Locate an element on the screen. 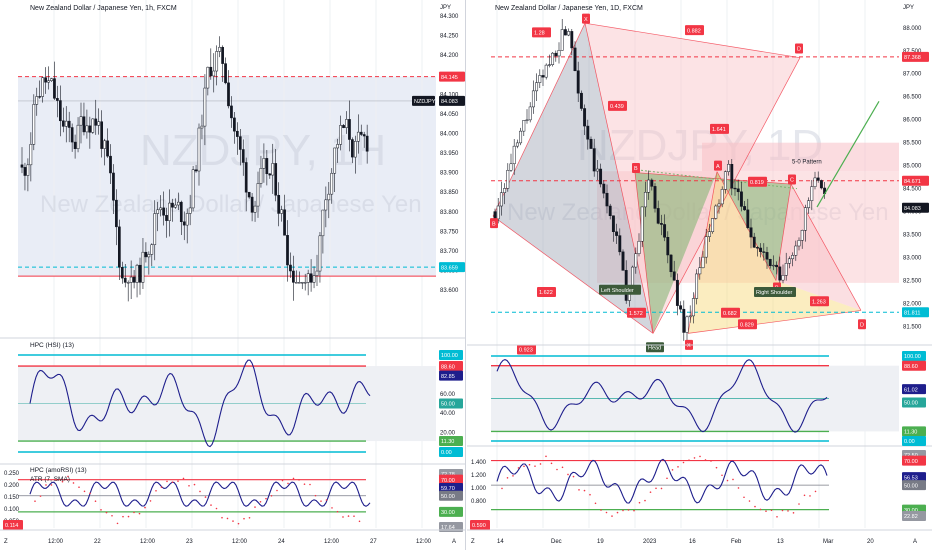 The height and width of the screenshot is (550, 932). price-tick-label: 87.000 is located at coordinates (912, 75).